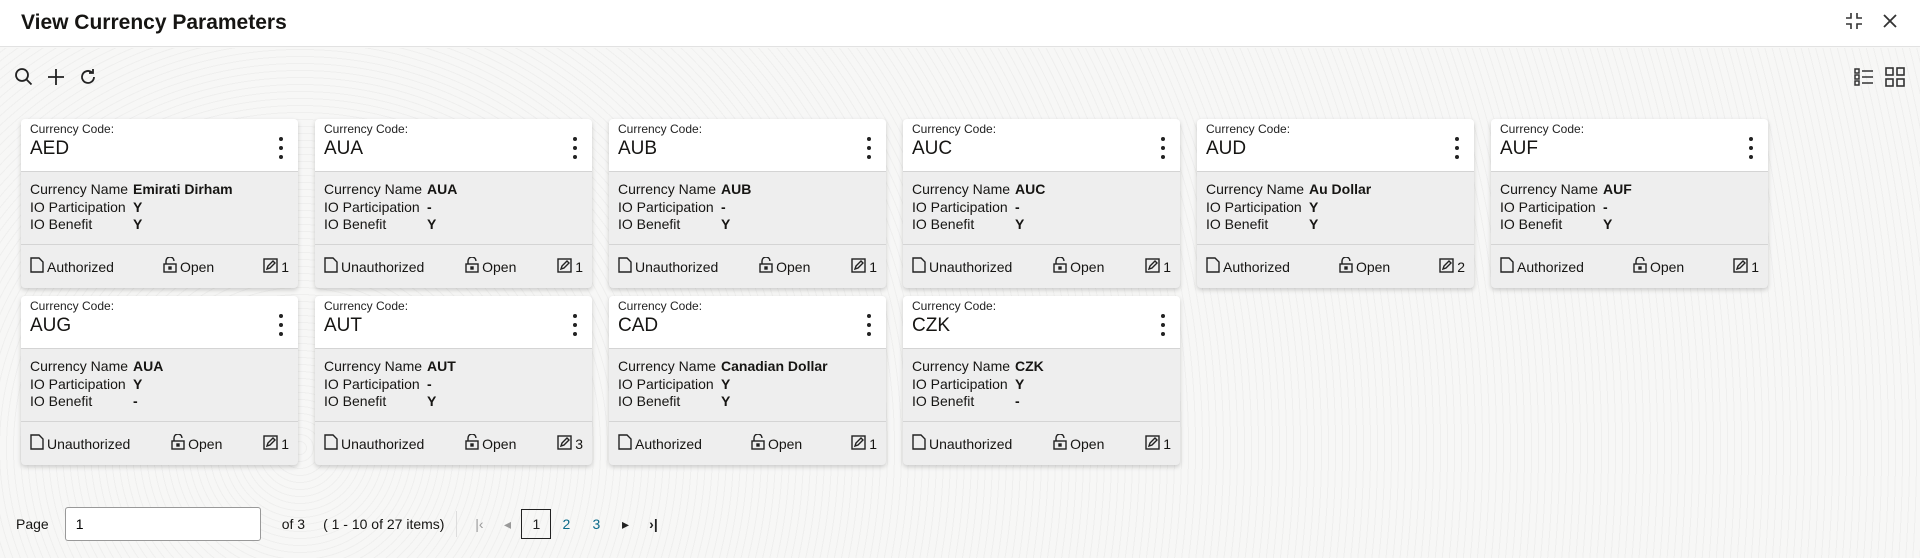  Describe the element at coordinates (931, 325) in the screenshot. I see `currency-code: CZK` at that location.